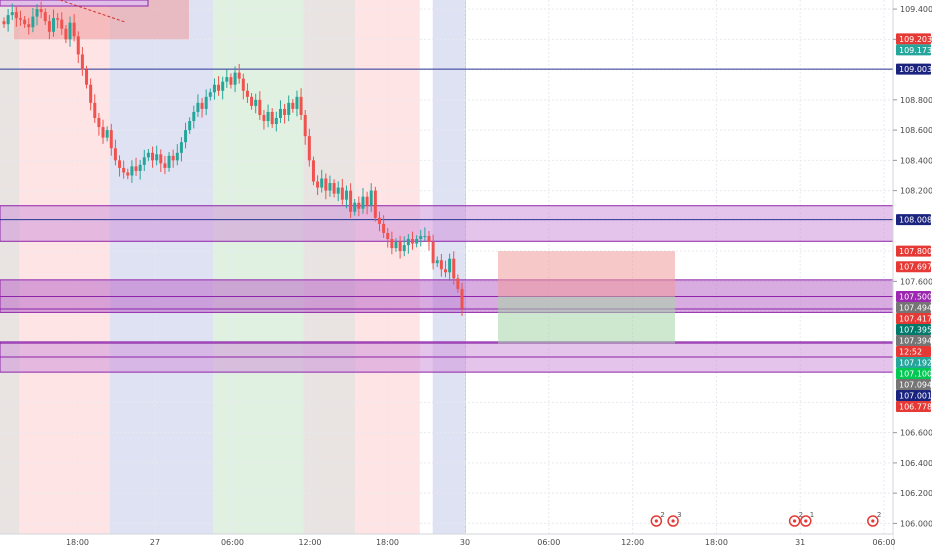 This screenshot has width=932, height=550. What do you see at coordinates (586, 274) in the screenshot?
I see `stop-zone` at bounding box center [586, 274].